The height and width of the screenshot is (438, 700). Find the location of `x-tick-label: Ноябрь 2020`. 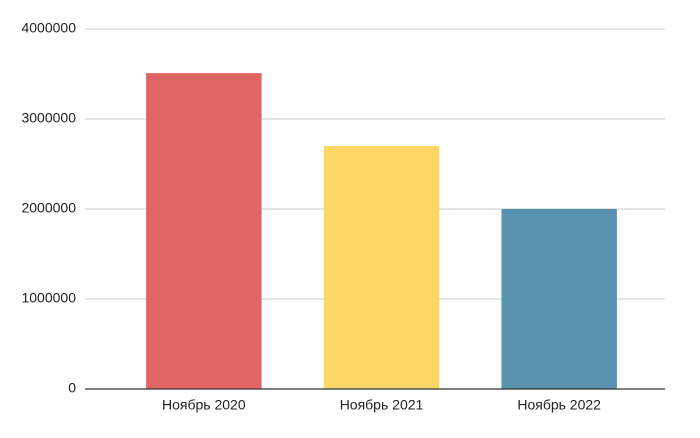

x-tick-label: Ноябрь 2020 is located at coordinates (204, 405).